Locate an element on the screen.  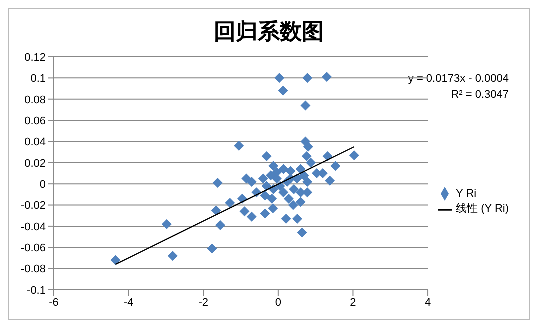
x-tick-label: -2 is located at coordinates (203, 302).